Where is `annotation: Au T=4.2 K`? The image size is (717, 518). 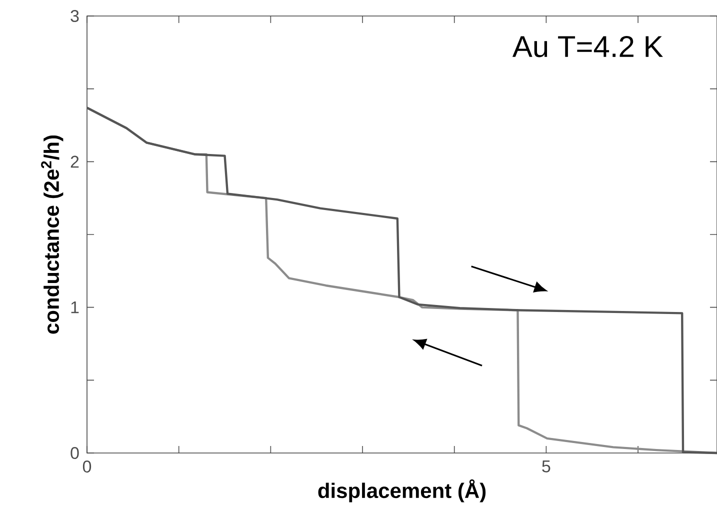
annotation: Au T=4.2 K is located at coordinates (587, 47).